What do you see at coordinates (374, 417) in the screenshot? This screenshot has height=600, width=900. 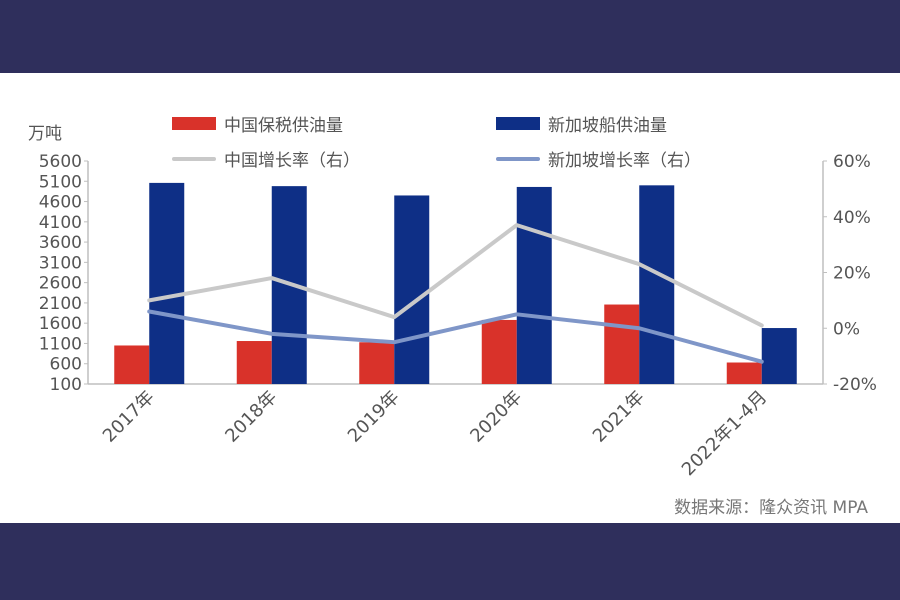 I see `x-category-label: 2019年` at bounding box center [374, 417].